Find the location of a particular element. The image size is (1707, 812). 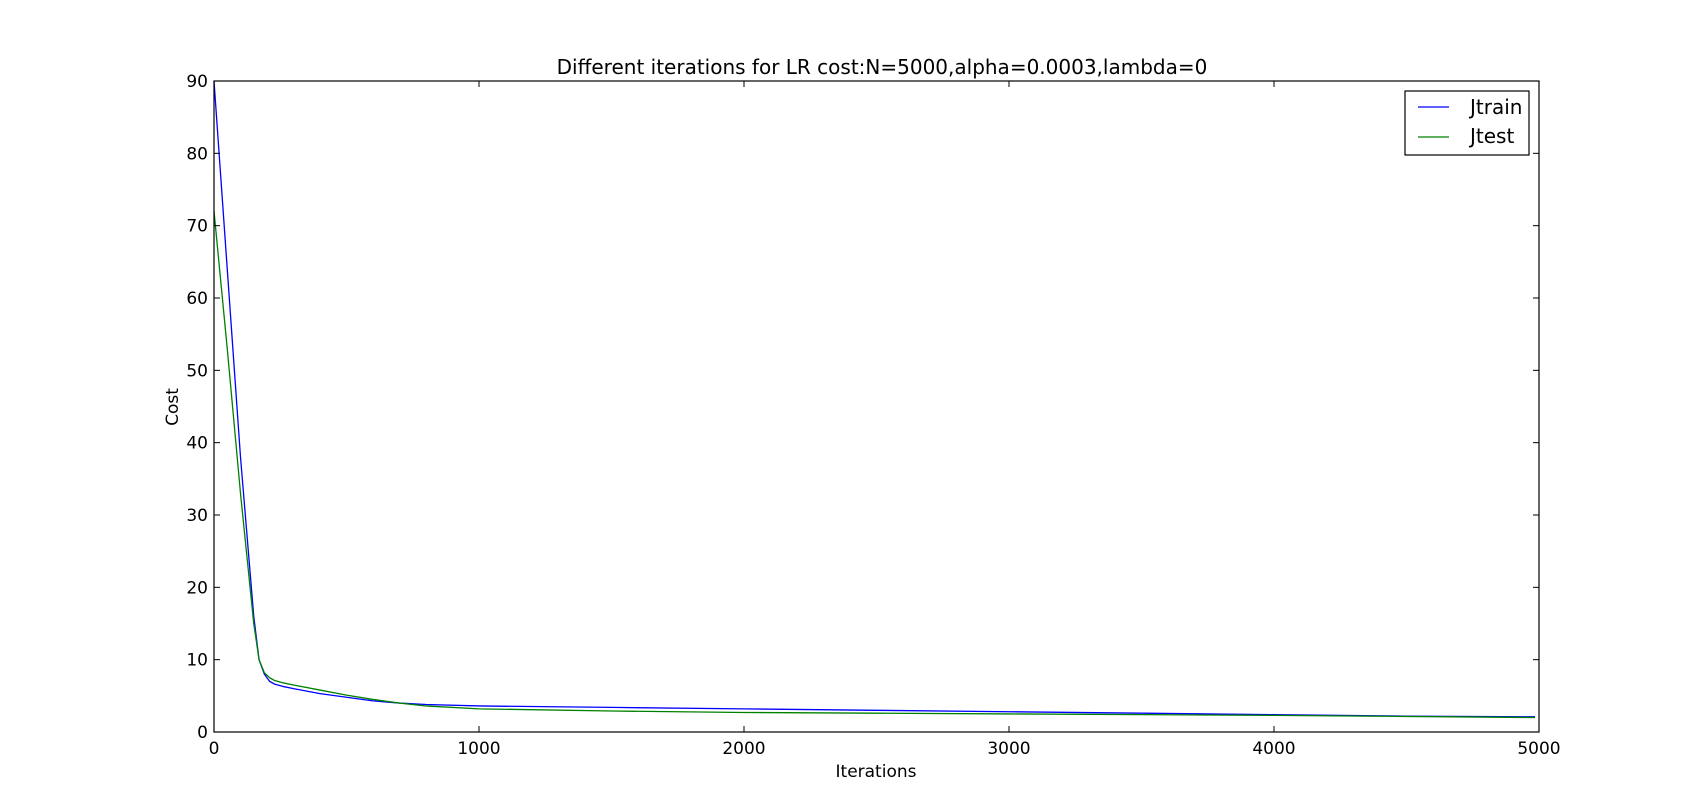

y-tick-label: 10 is located at coordinates (197, 661).